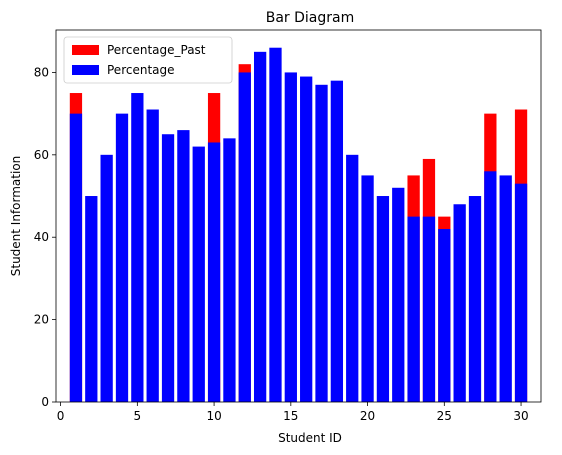 This screenshot has width=562, height=455. I want to click on legend-box, so click(148, 60).